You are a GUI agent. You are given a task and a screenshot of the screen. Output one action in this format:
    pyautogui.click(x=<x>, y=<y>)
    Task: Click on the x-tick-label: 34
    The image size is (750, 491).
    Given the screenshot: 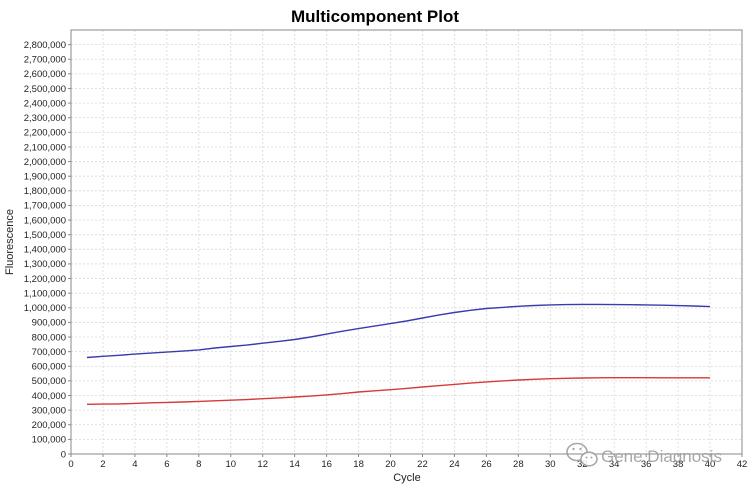 What is the action you would take?
    pyautogui.click(x=614, y=464)
    